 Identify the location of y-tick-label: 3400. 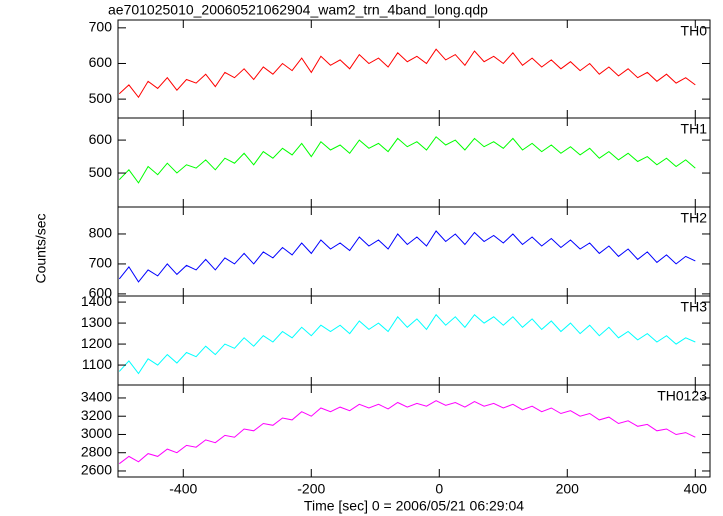
(96, 397).